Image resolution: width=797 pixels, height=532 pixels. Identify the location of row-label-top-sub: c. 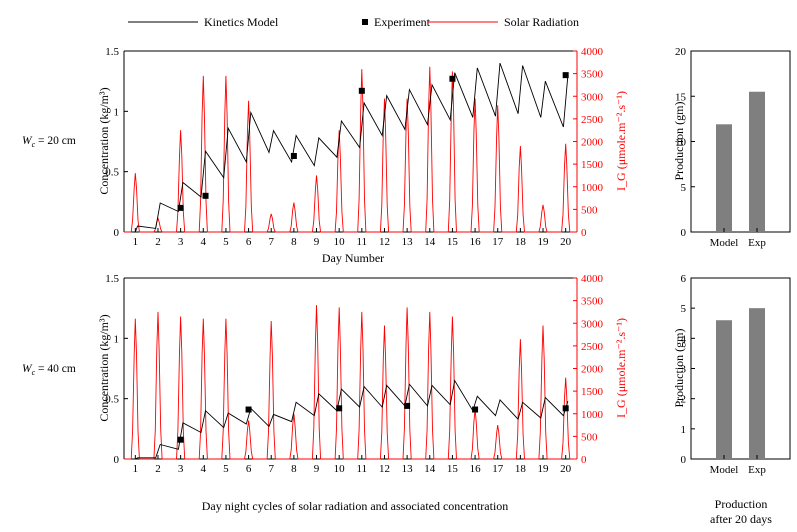
(34, 144).